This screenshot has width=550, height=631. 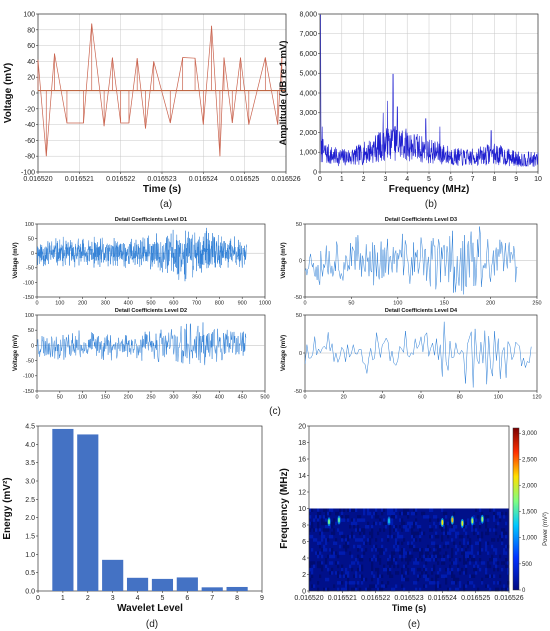 I want to click on y-axis-label: Amplitude (dB re 1 mV), so click(x=283, y=92).